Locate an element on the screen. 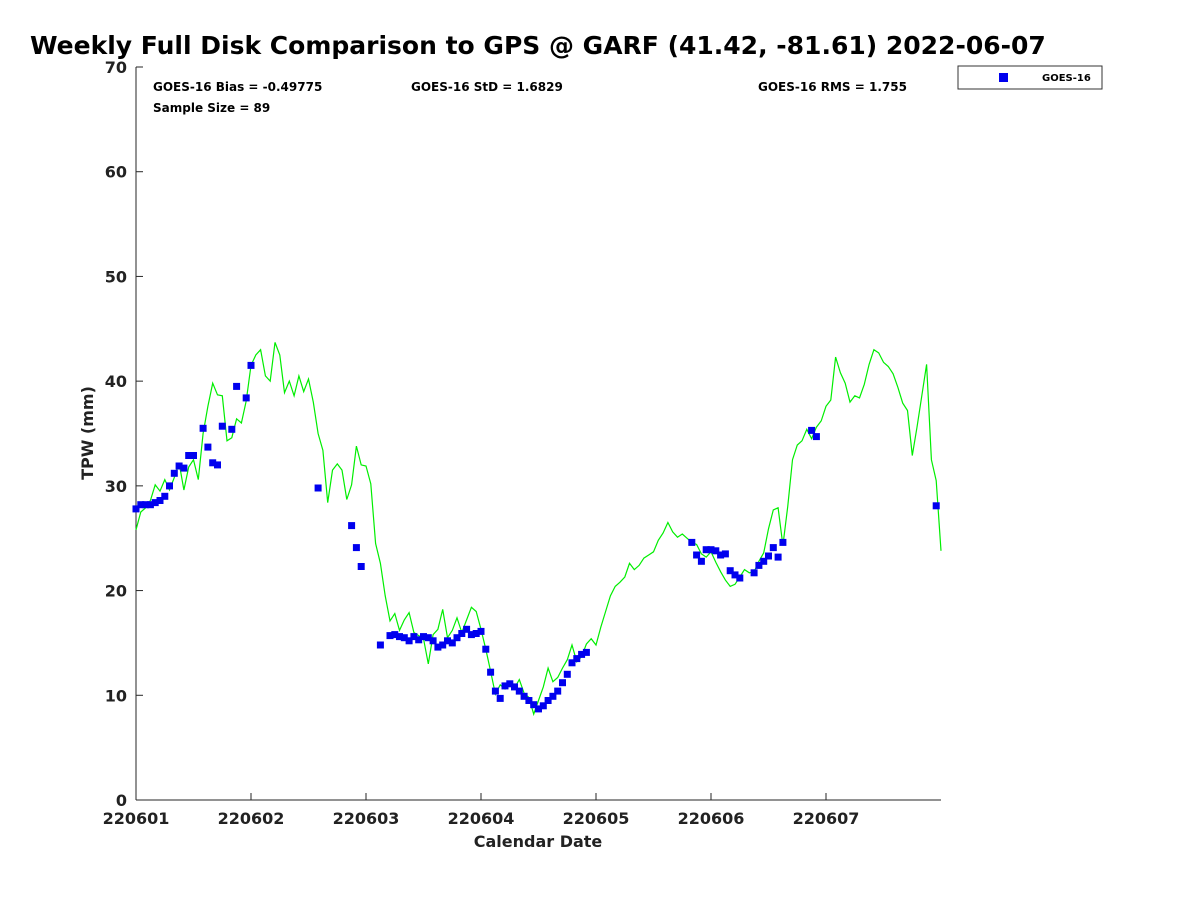 This screenshot has height=900, width=1200. y-tick-label: 70 is located at coordinates (116, 67).